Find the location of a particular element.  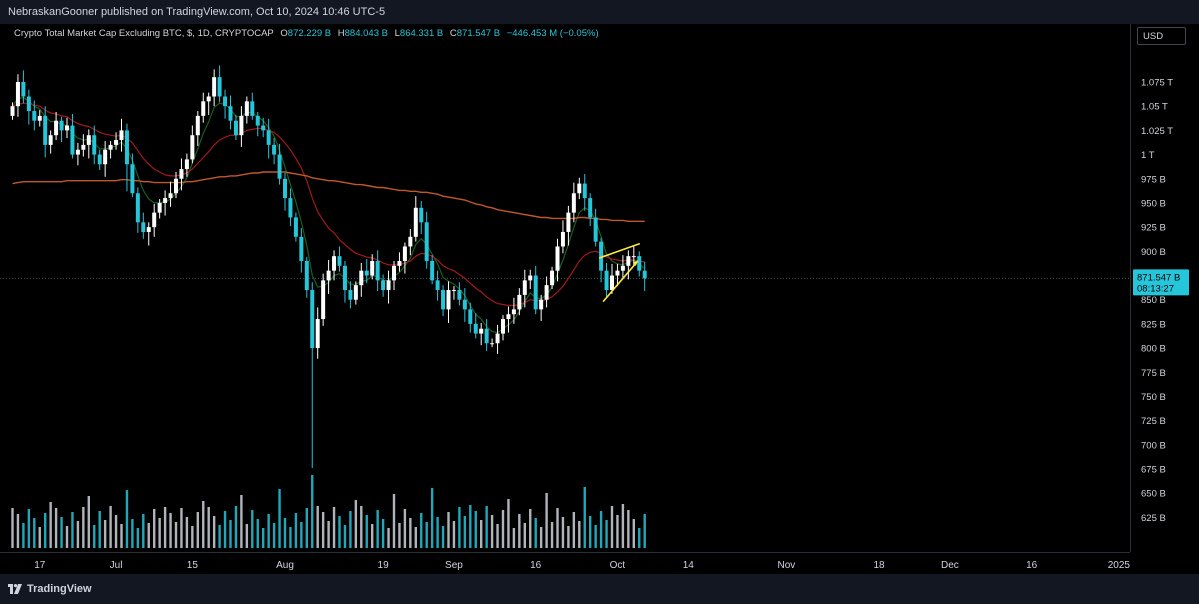

price-tick-label: 650 B is located at coordinates (1153, 494).